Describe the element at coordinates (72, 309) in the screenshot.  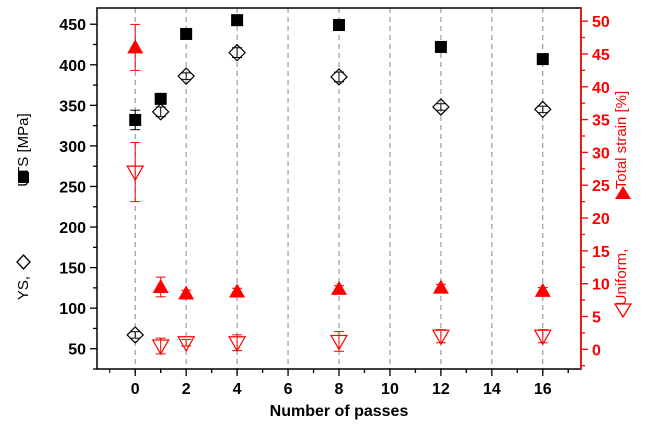
I see `y-left-tick-label: 100` at that location.